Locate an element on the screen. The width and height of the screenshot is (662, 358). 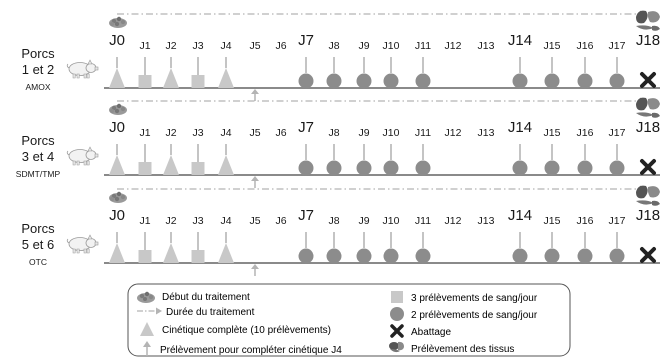
day-label: J4 is located at coordinates (225, 133).